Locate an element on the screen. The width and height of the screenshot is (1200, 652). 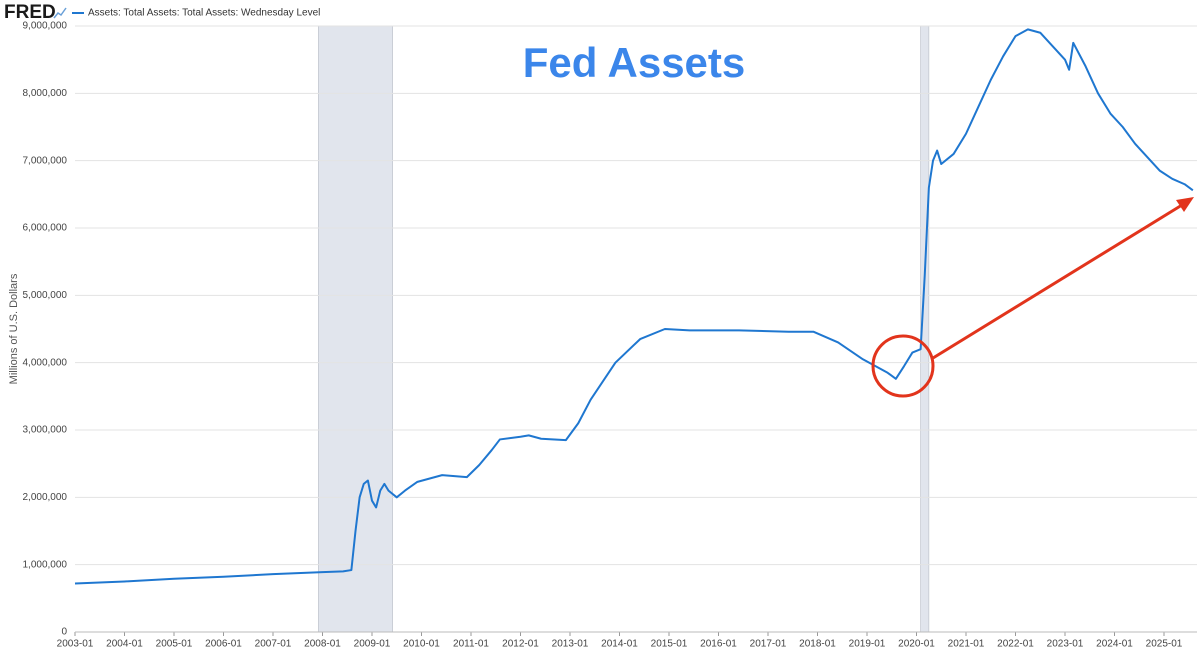
x-tick-label: 2010-01 is located at coordinates (421, 644).